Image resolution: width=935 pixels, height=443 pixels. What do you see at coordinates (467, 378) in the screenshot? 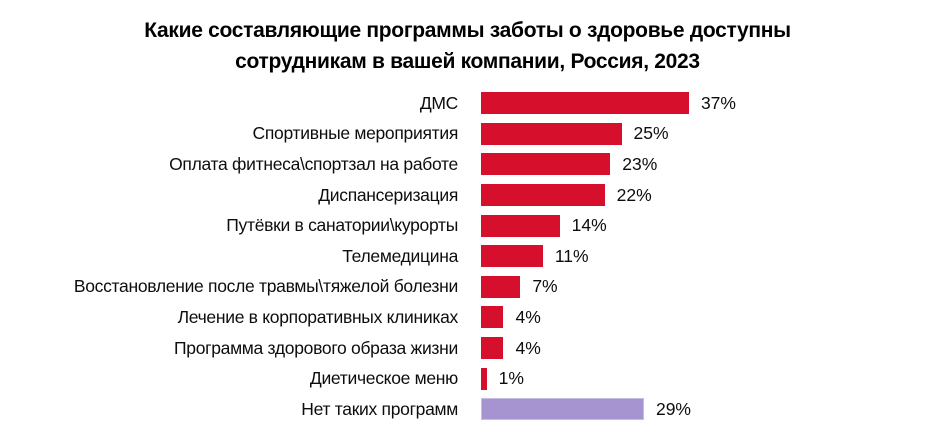
I see `bar-row: Диетическое меню 1%` at bounding box center [467, 378].